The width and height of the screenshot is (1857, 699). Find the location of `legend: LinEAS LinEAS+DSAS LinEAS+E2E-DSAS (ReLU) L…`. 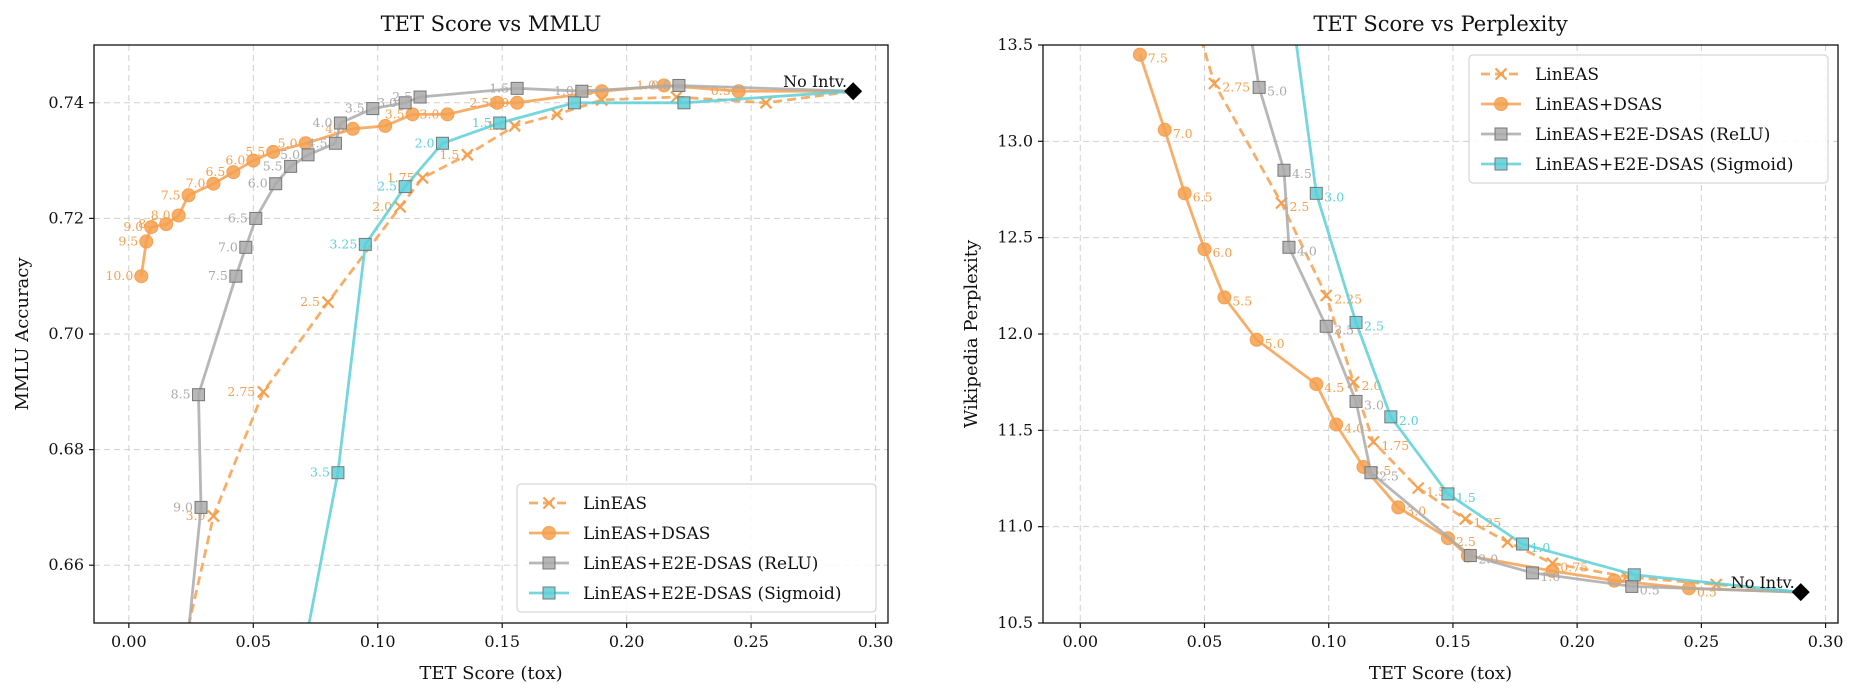

legend: LinEAS LinEAS+DSAS LinEAS+E2E-DSAS (ReLU) L… is located at coordinates (696, 548).